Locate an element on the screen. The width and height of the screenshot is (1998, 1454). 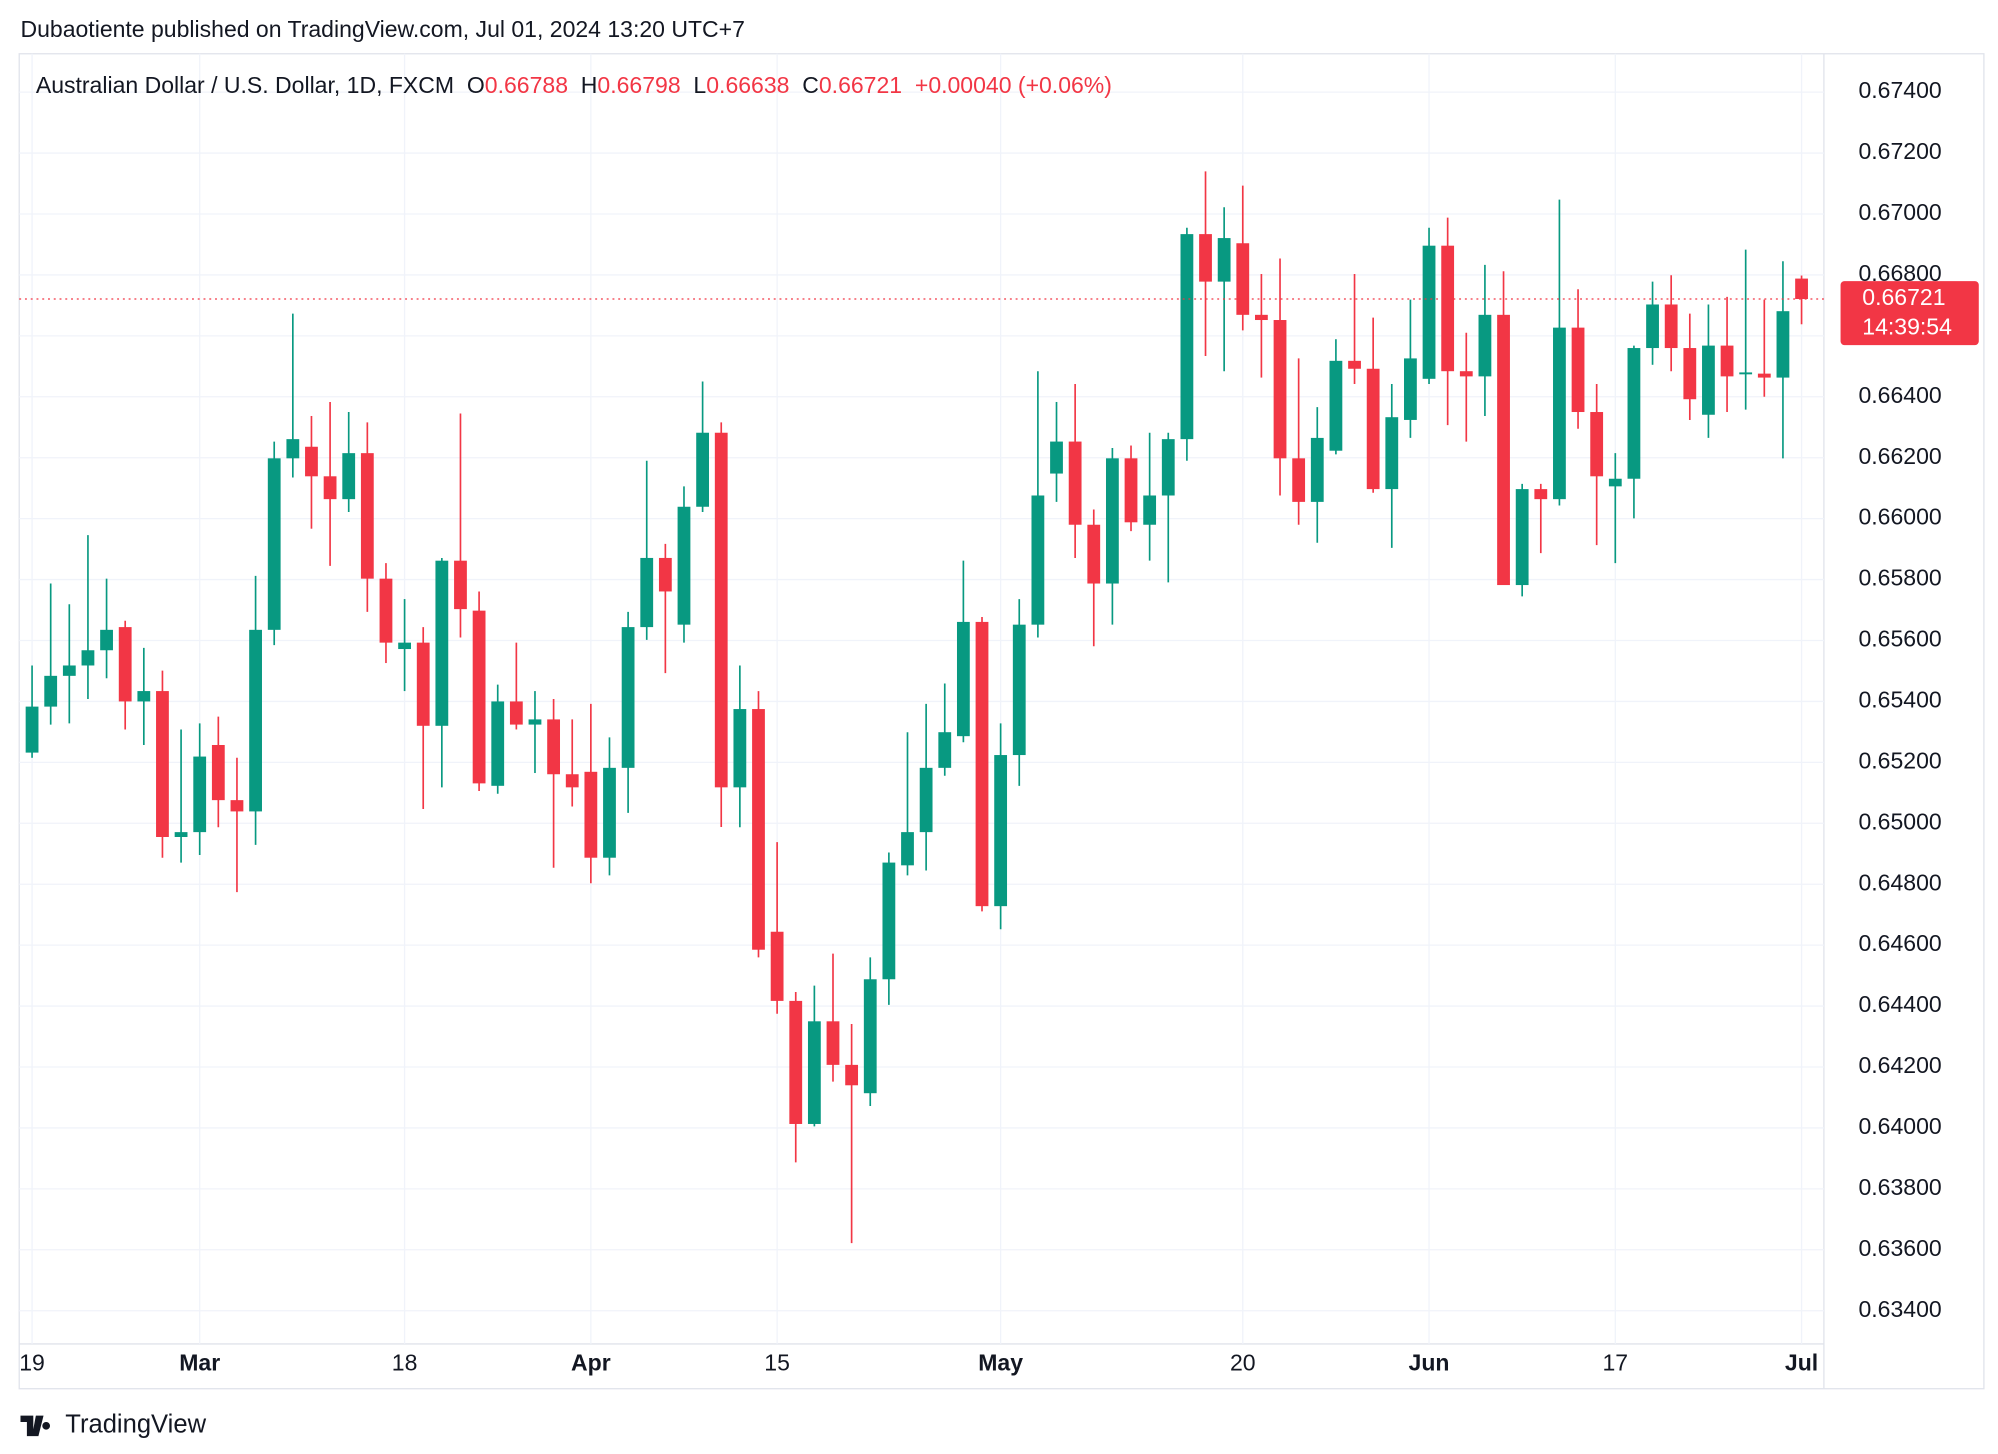
y-tick-label: 0.63800 is located at coordinates (1899, 1187).